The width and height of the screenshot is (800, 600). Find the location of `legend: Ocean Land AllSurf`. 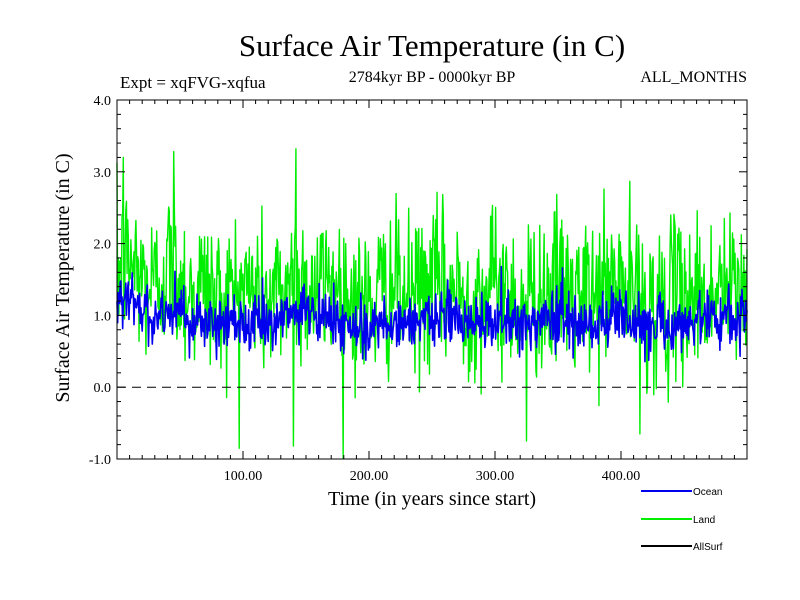

legend: Ocean Land AllSurf is located at coordinates (682, 520).